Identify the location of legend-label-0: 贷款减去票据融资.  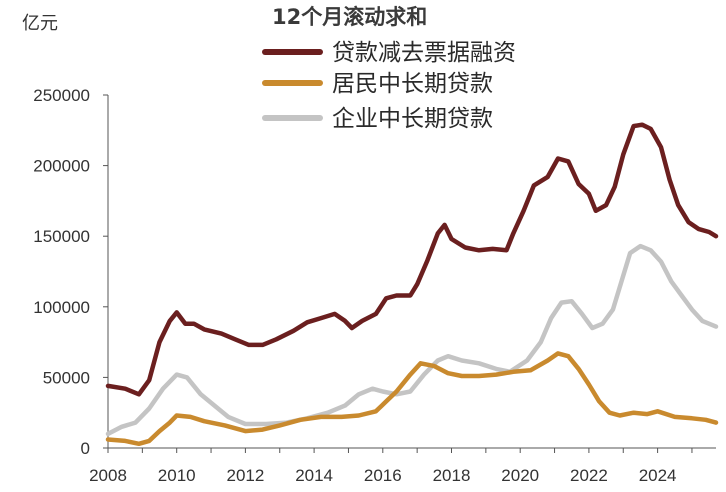
(424, 53).